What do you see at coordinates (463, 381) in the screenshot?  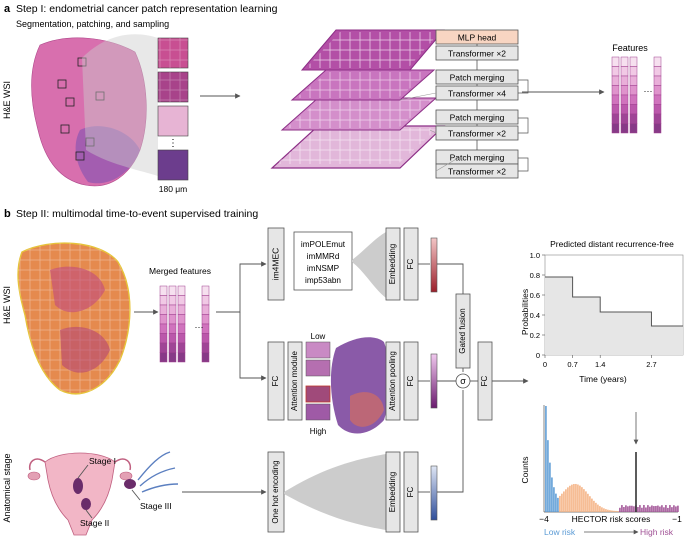 I see `sigma-label: σ` at bounding box center [463, 381].